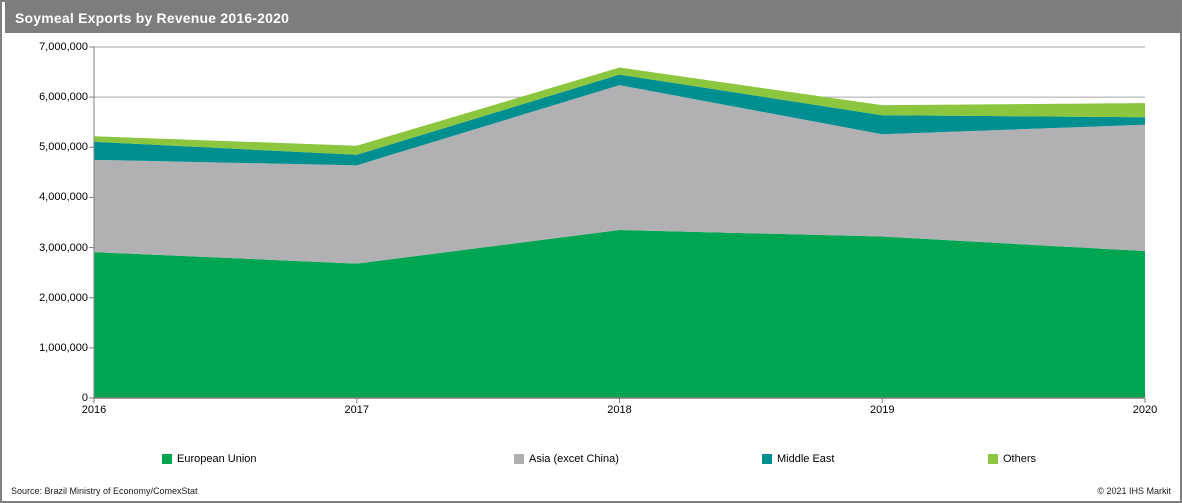  What do you see at coordinates (63, 147) in the screenshot?
I see `y-tick-label: 5,000,000` at bounding box center [63, 147].